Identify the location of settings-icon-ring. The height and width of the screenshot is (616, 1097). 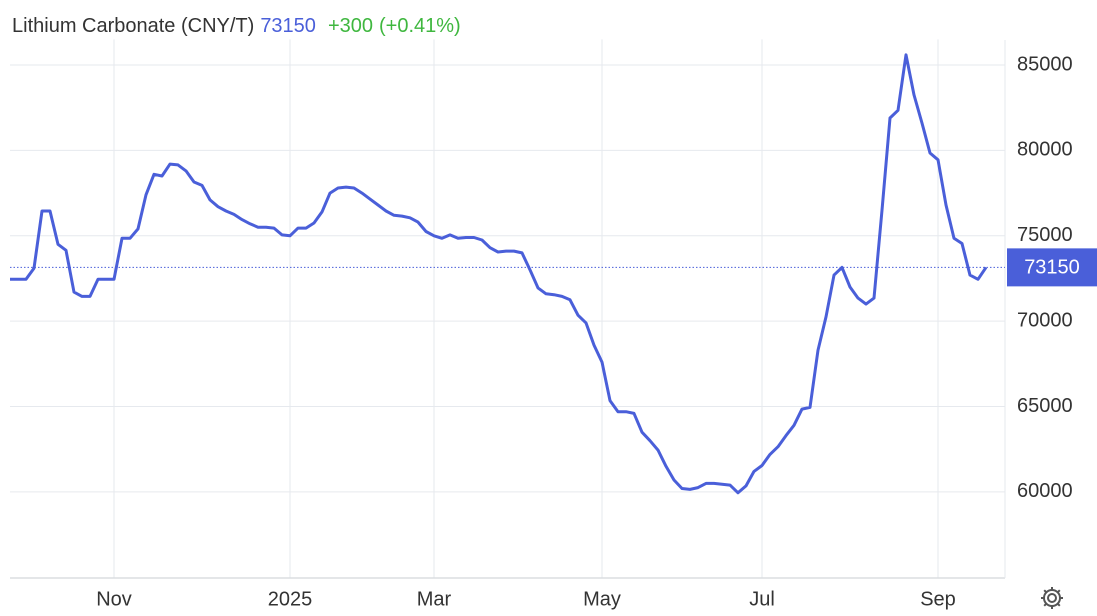
(1052, 598).